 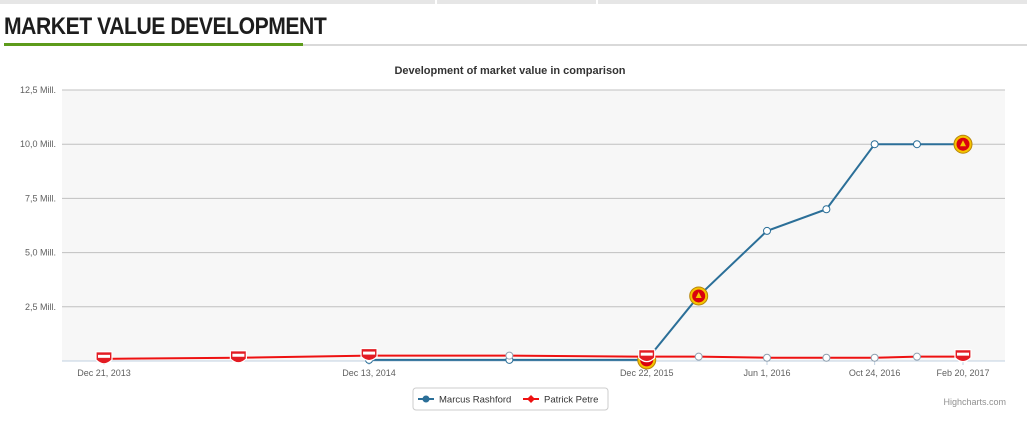 What do you see at coordinates (571, 400) in the screenshot?
I see `legend-label-petre: Patrick Petre` at bounding box center [571, 400].